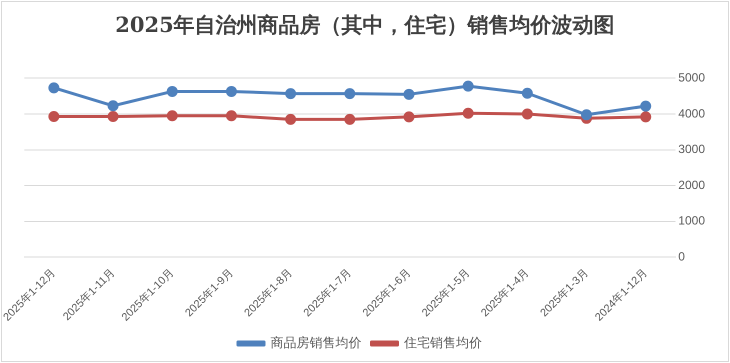  Describe the element at coordinates (692, 149) in the screenshot. I see `y-tick-label: 3000` at that location.